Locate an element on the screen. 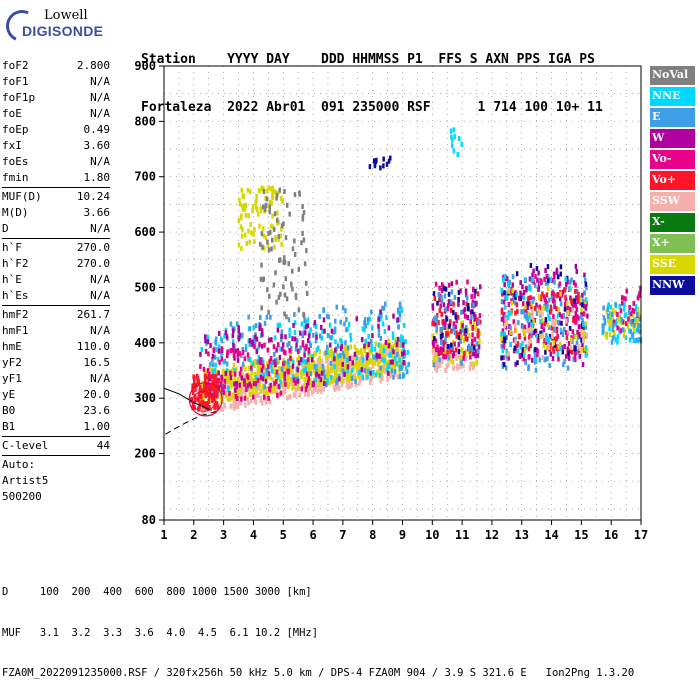 The image size is (700, 694). param-key: hmE is located at coordinates (12, 346).